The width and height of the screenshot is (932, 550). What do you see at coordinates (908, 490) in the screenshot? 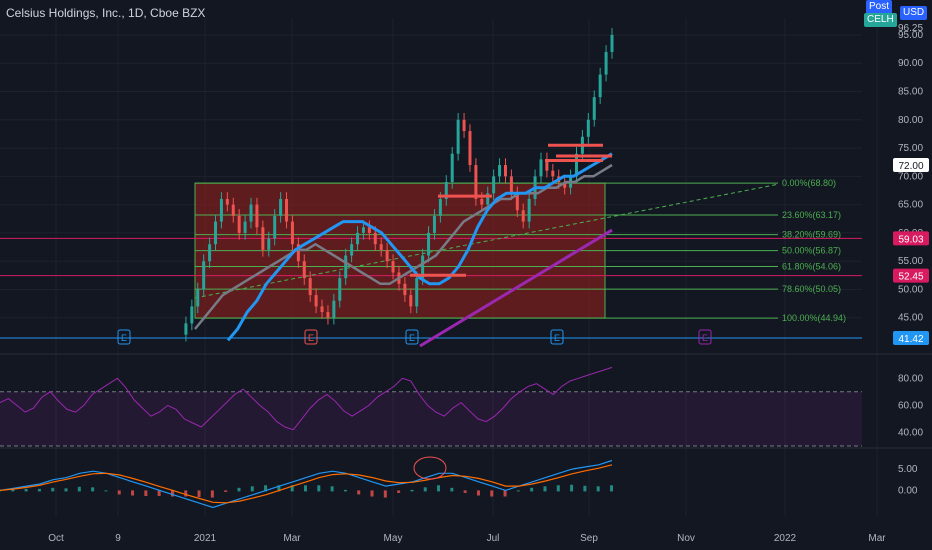
I see `macd-tick-label: 0.00` at bounding box center [908, 490].